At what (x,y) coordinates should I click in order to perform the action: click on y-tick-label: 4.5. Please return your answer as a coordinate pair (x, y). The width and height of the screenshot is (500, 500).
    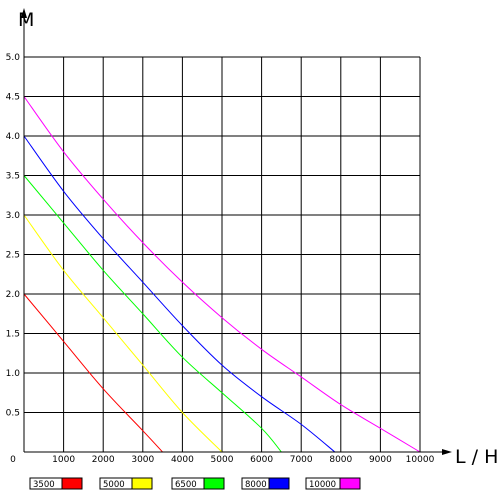
    Looking at the image, I should click on (13, 98).